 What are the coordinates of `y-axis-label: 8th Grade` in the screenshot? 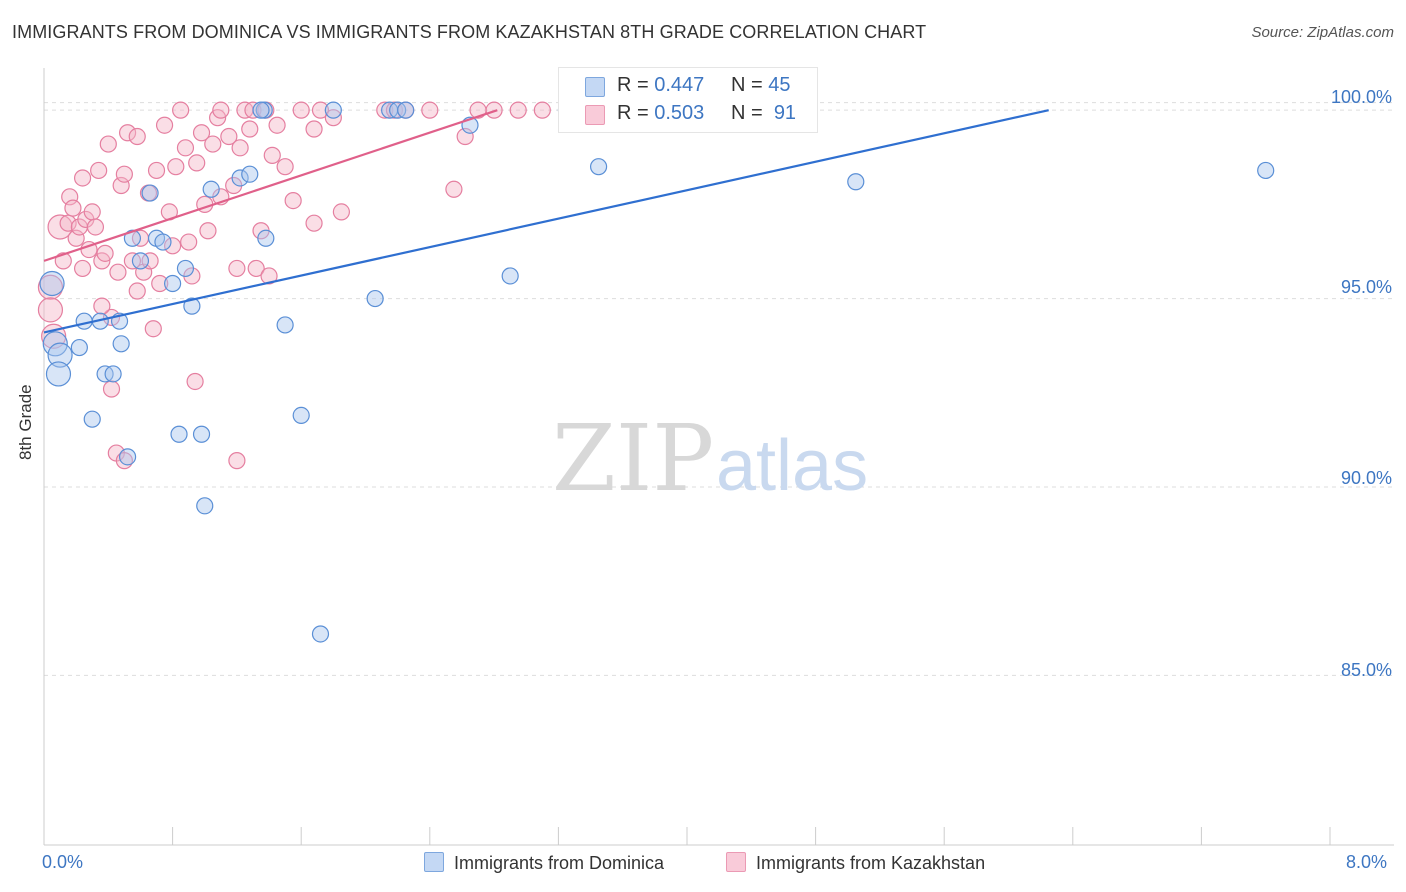 It's located at (25, 422).